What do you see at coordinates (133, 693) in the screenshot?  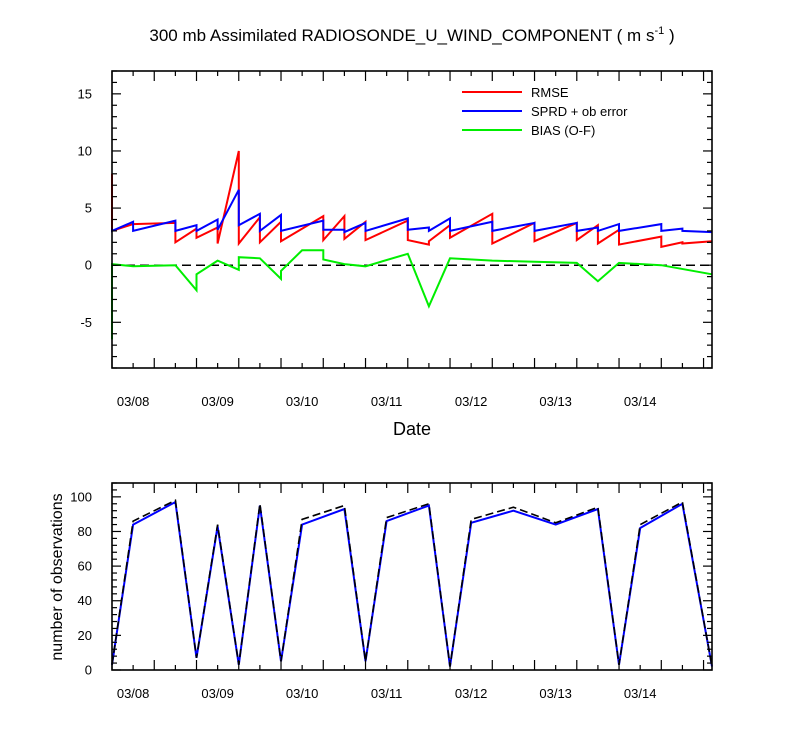 I see `bottom-x-tick-label: 03/08` at bounding box center [133, 693].